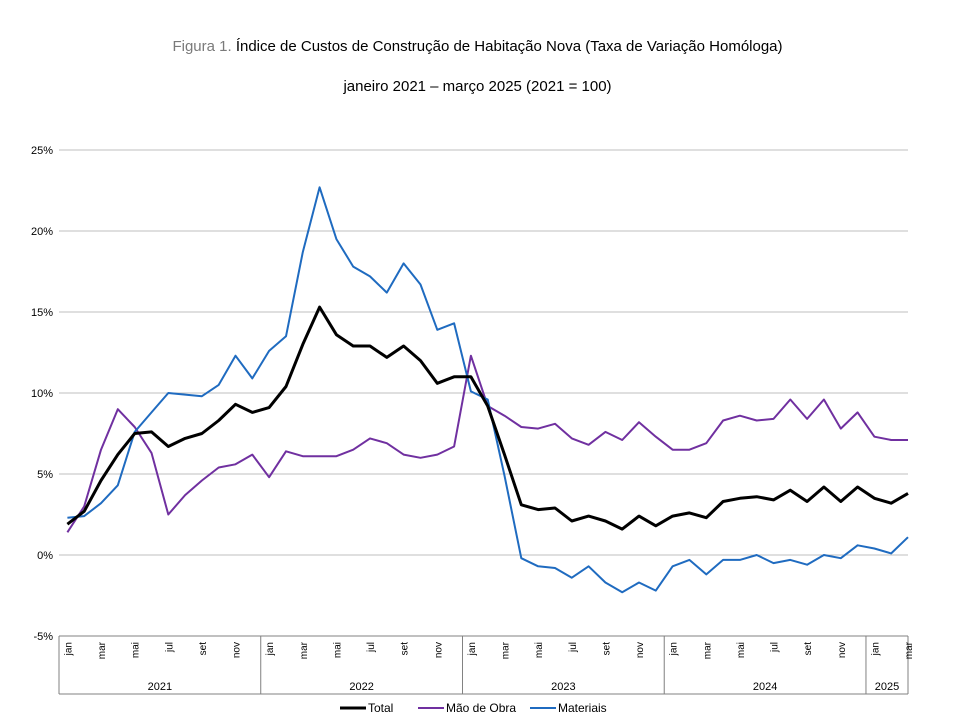 The image size is (955, 727). Describe the element at coordinates (380, 708) in the screenshot. I see `legend-label: Total` at that location.